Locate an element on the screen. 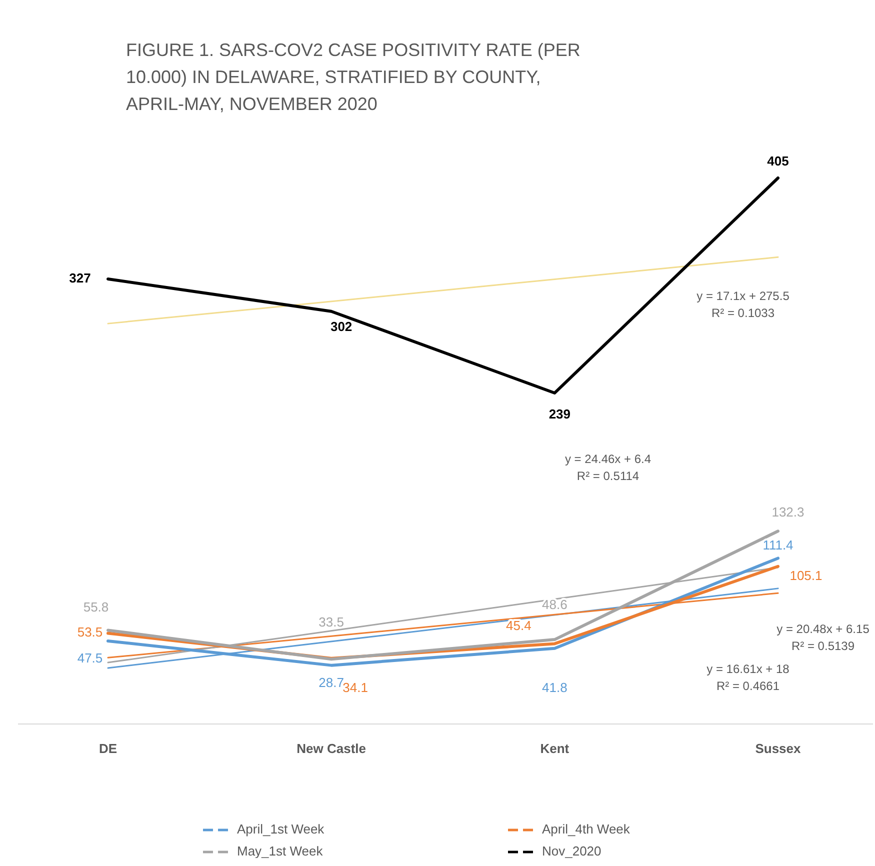 Image resolution: width=875 pixels, height=866 pixels. data-label: 239 is located at coordinates (559, 414).